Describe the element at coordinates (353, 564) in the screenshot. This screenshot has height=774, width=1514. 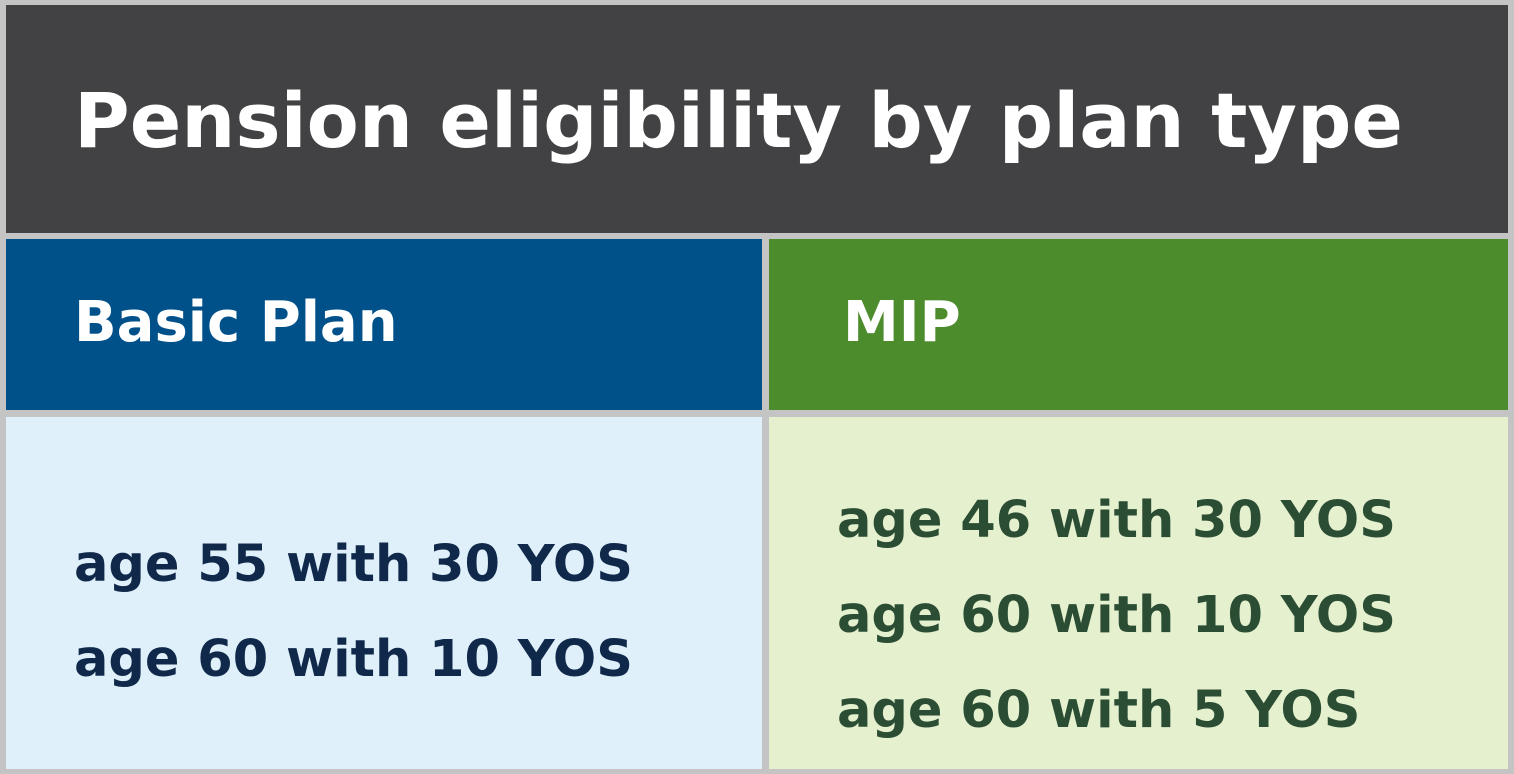
I see `basic-plan-rule: age 55 with 30 YOS` at that location.